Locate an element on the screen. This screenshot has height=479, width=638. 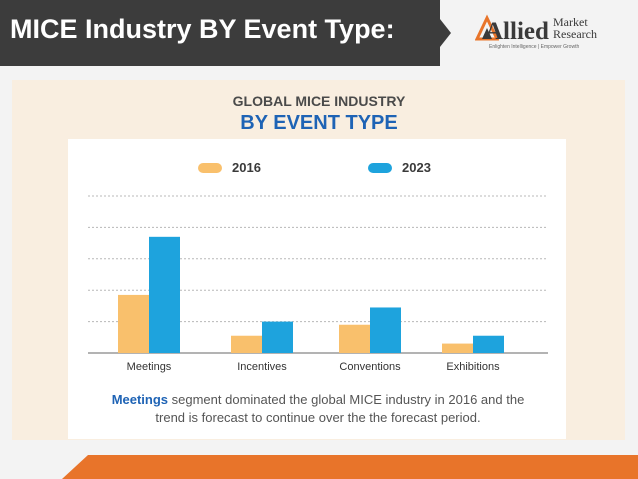
bar-meetings-2023 is located at coordinates (164, 294).